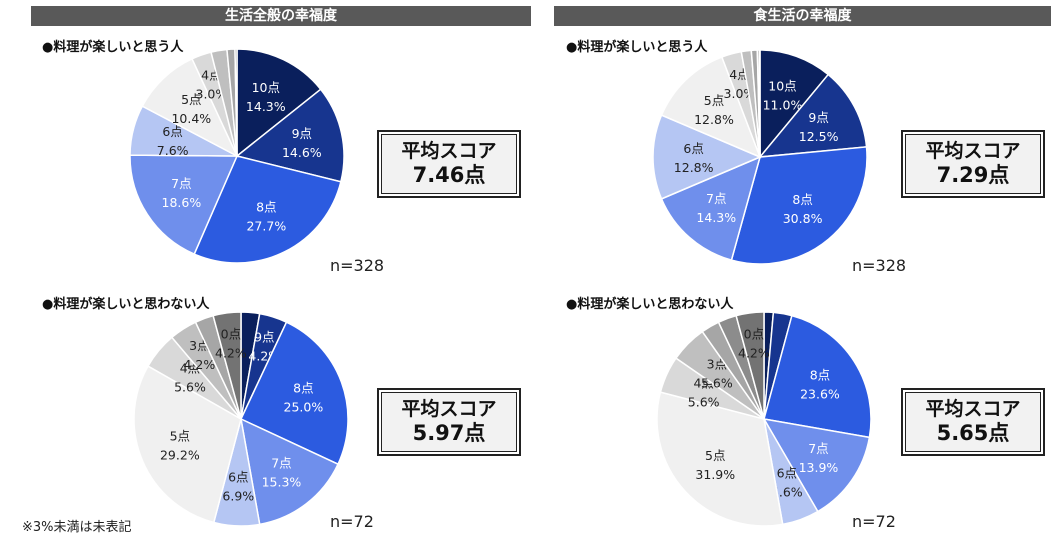 The height and width of the screenshot is (545, 1055). I want to click on slice-value-6: 7.6%, so click(173, 150).